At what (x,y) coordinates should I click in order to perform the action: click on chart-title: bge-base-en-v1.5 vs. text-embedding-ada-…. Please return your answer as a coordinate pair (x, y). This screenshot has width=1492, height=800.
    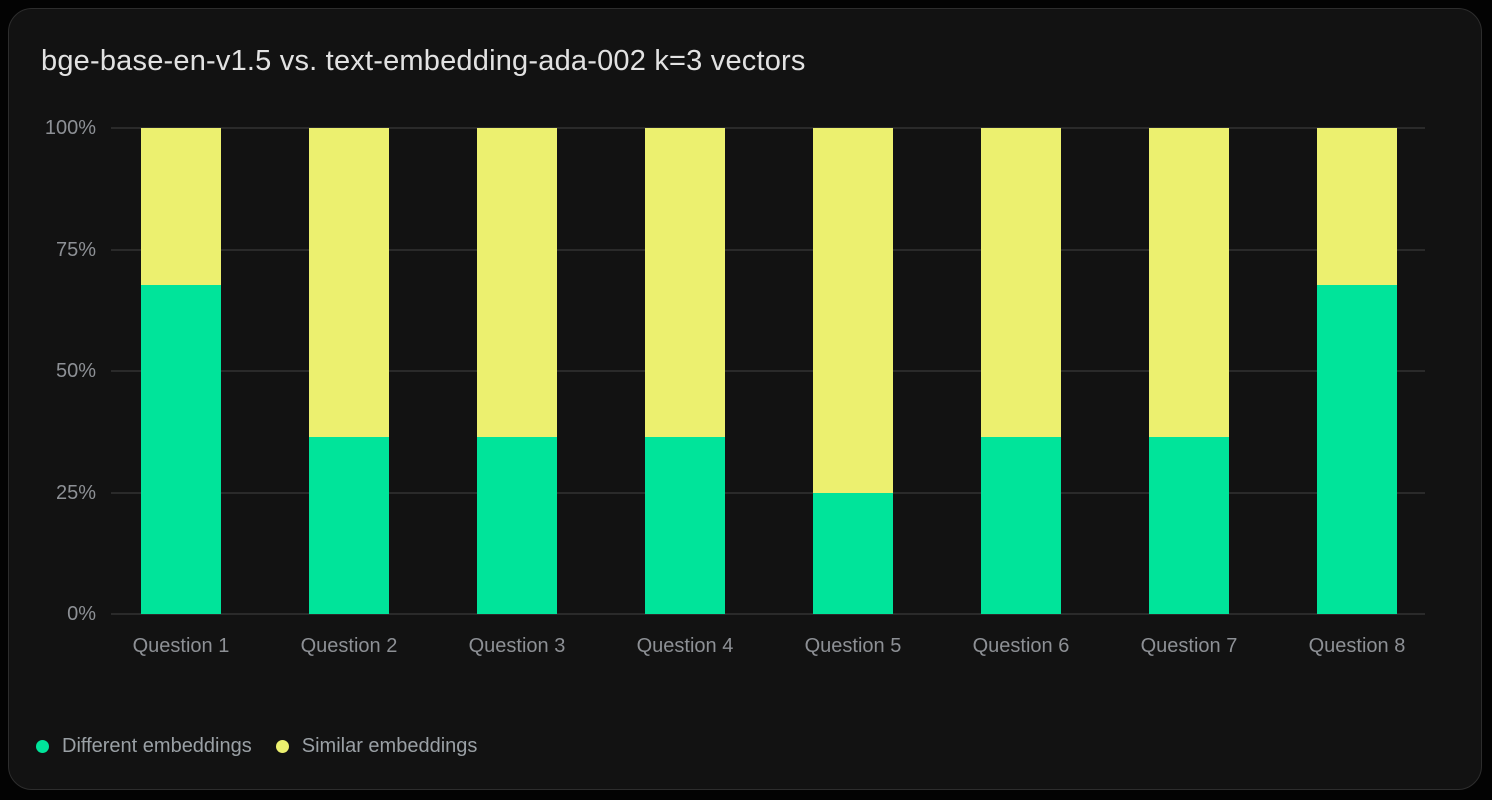
    Looking at the image, I should click on (423, 61).